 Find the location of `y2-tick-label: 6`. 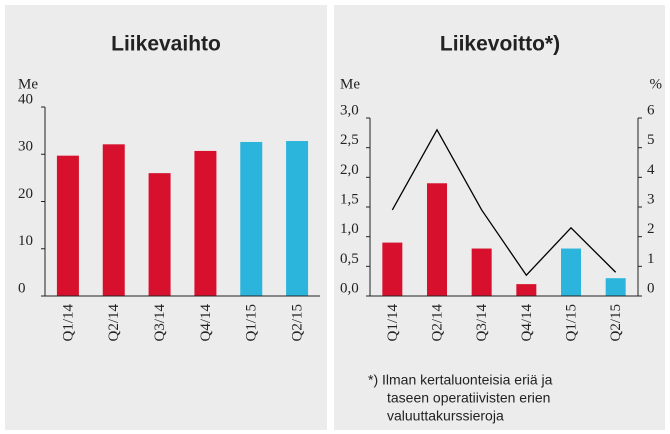

y2-tick-label: 6 is located at coordinates (651, 110).